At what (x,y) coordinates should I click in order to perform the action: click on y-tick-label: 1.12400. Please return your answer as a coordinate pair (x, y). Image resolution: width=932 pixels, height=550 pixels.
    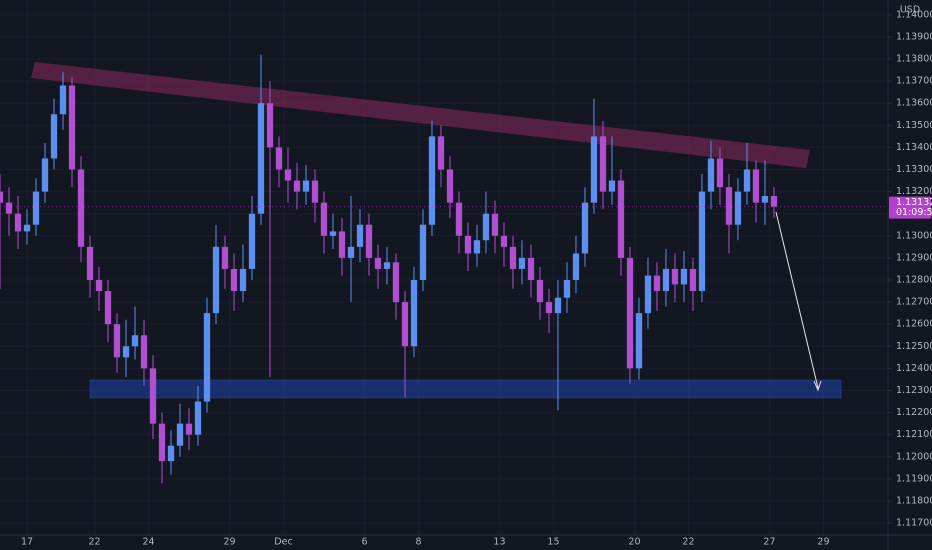
    Looking at the image, I should click on (914, 368).